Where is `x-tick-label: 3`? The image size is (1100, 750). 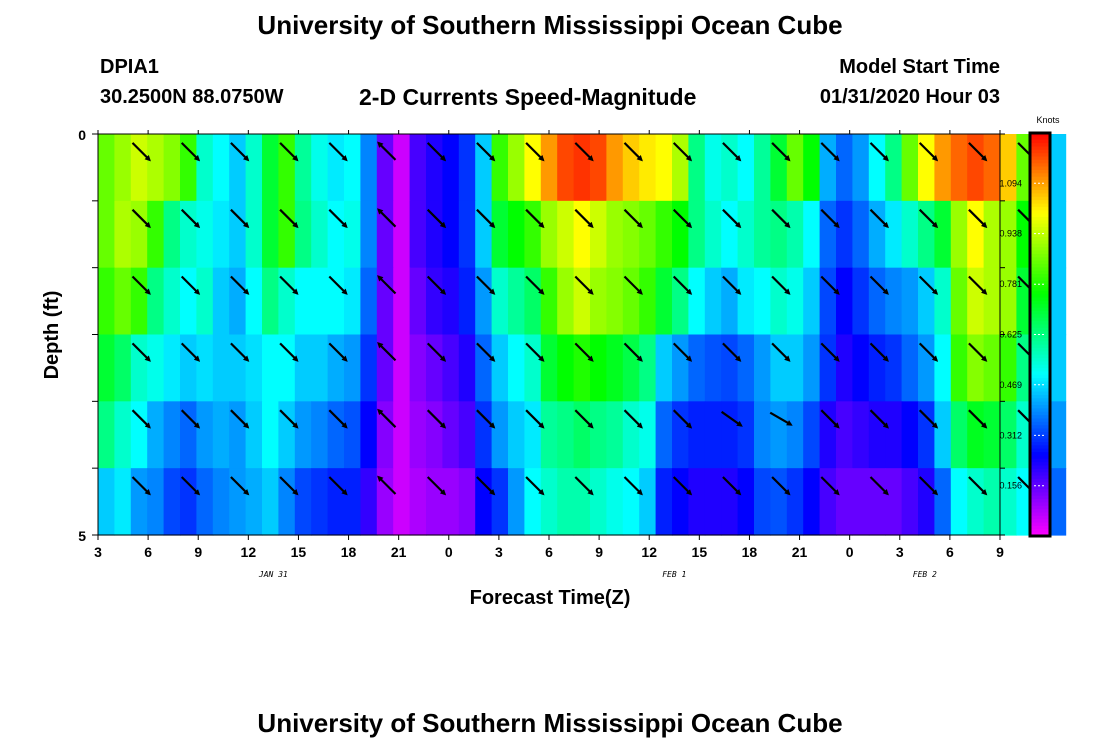 x-tick-label: 3 is located at coordinates (98, 552).